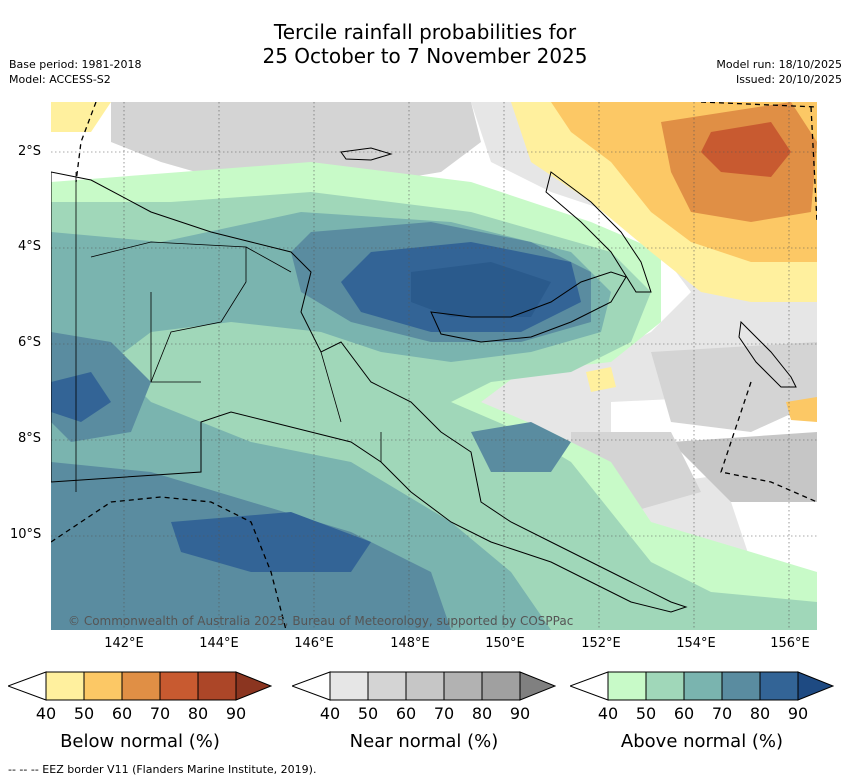 This screenshot has width=850, height=781. Describe the element at coordinates (767, 354) in the screenshot. I see `bougainville-coastline` at that location.